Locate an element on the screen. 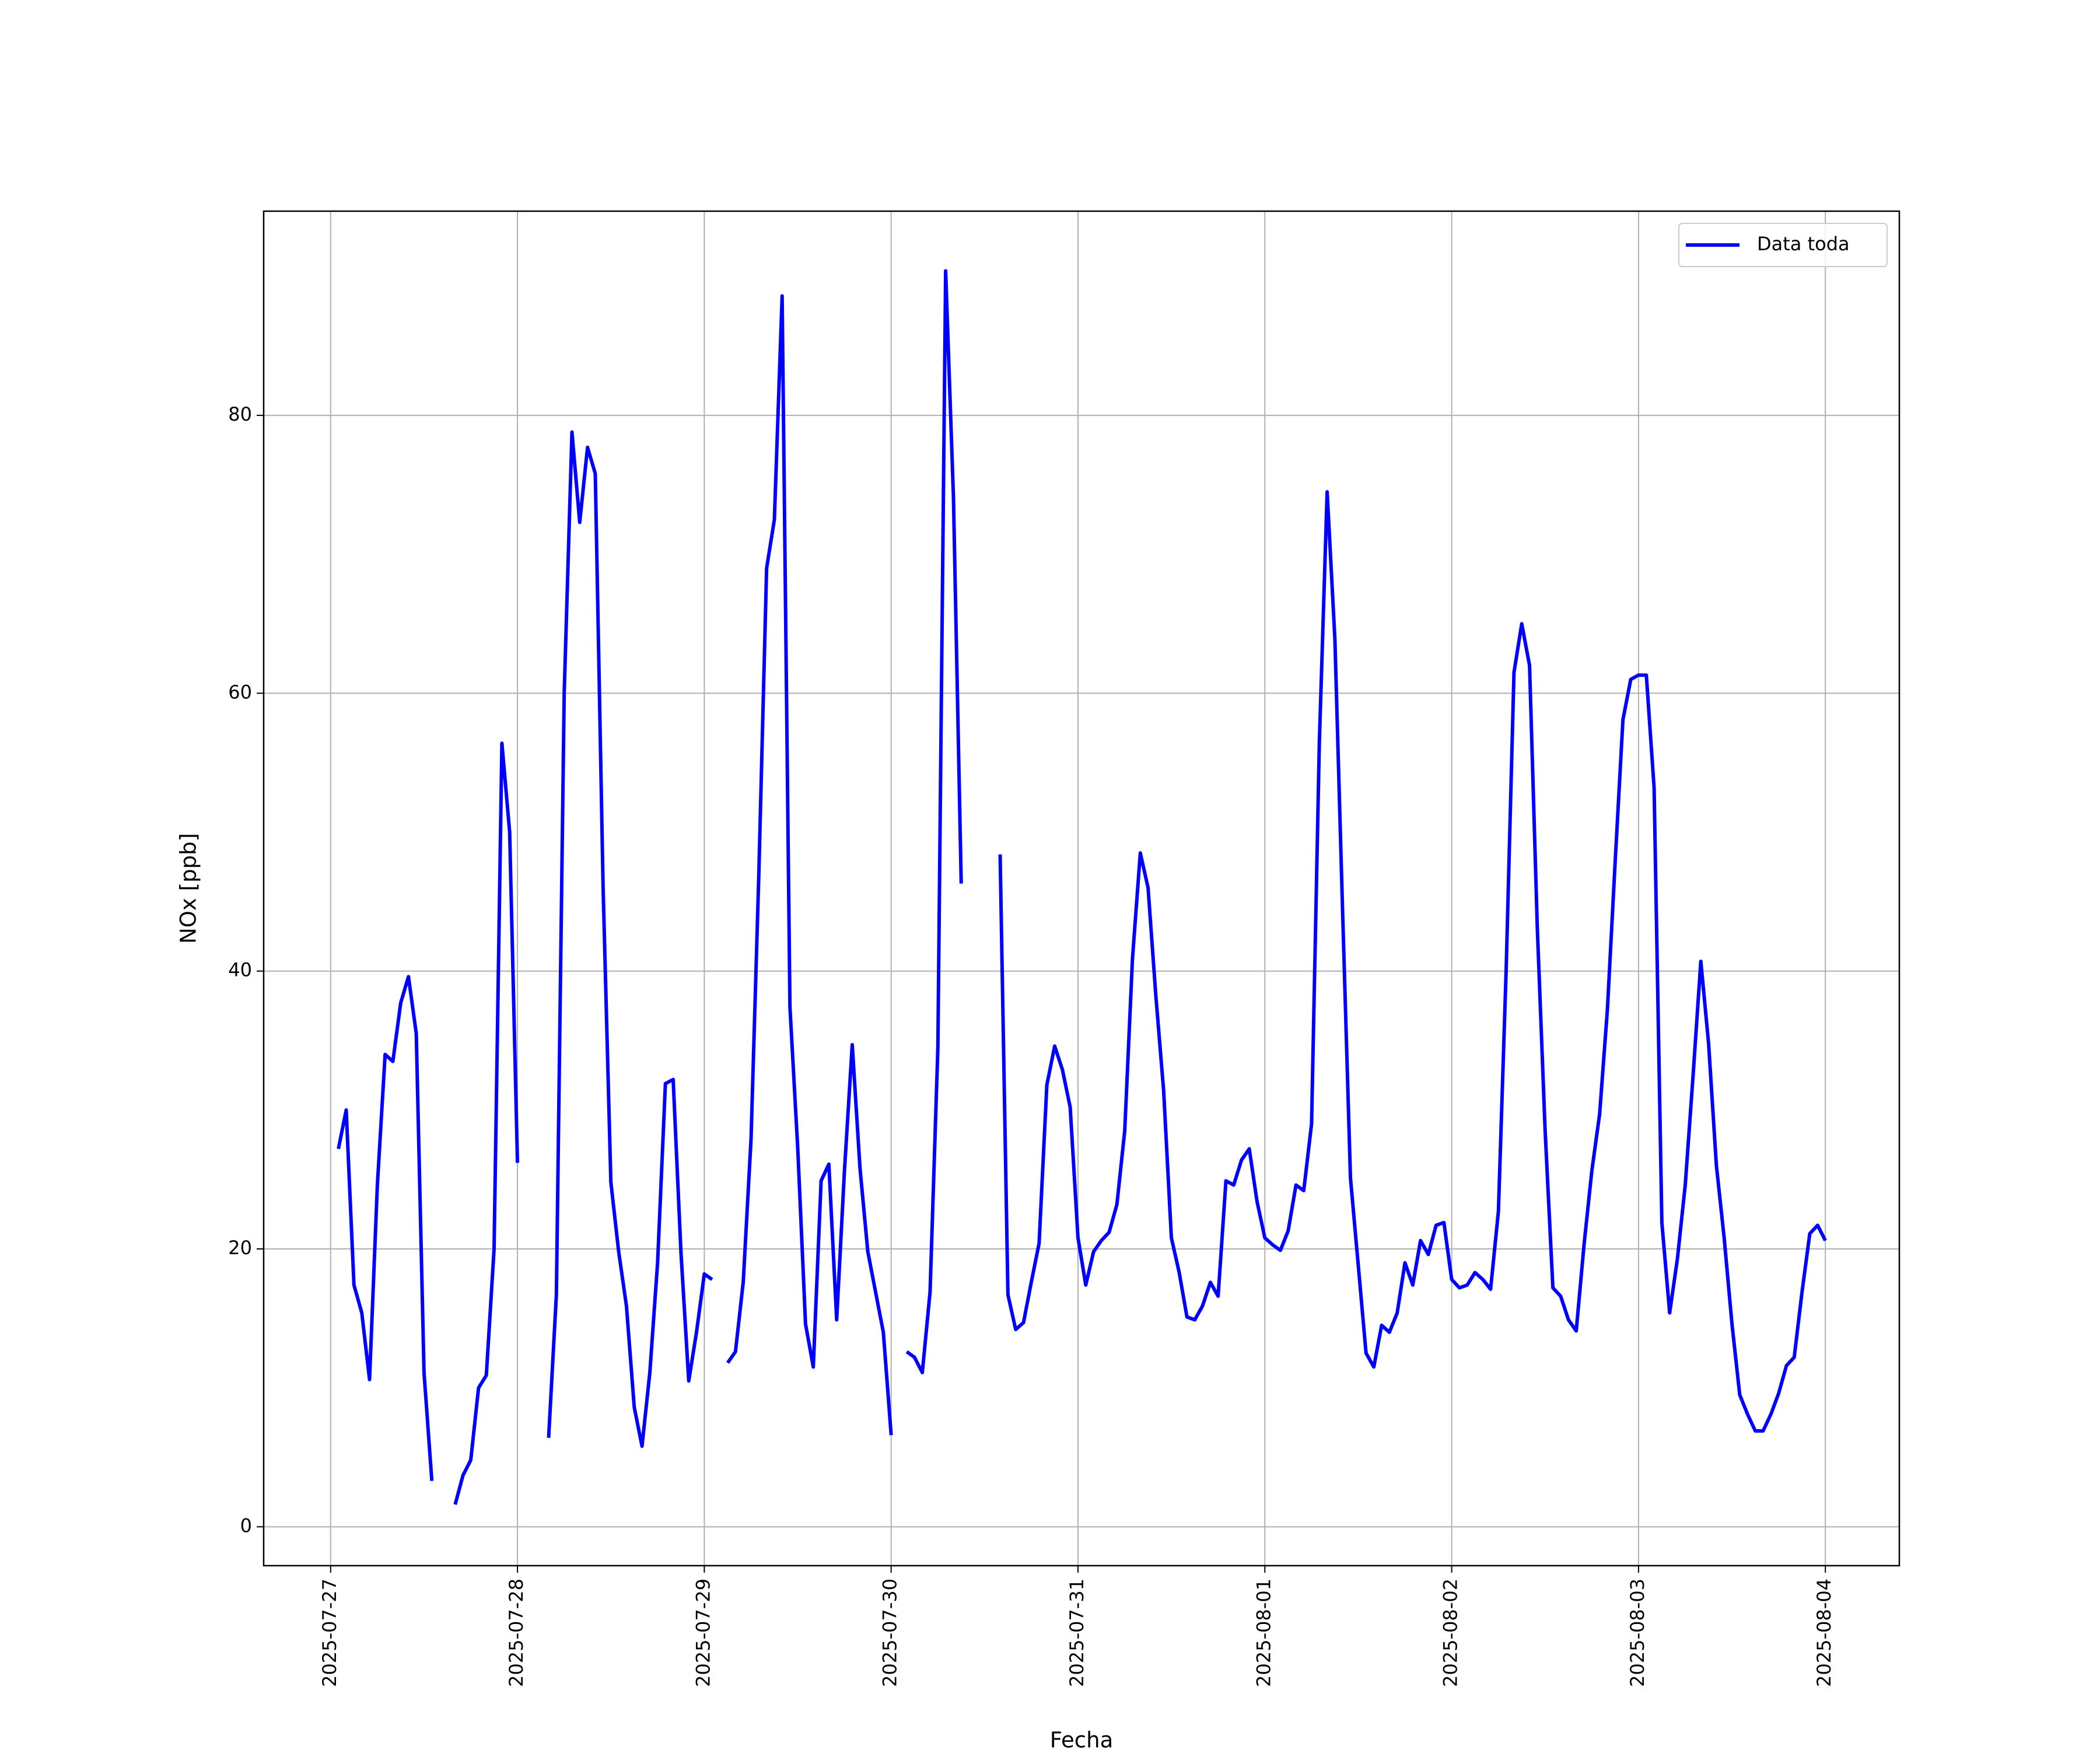 This screenshot has height=1750, width=2100. legend-box is located at coordinates (1783, 245).